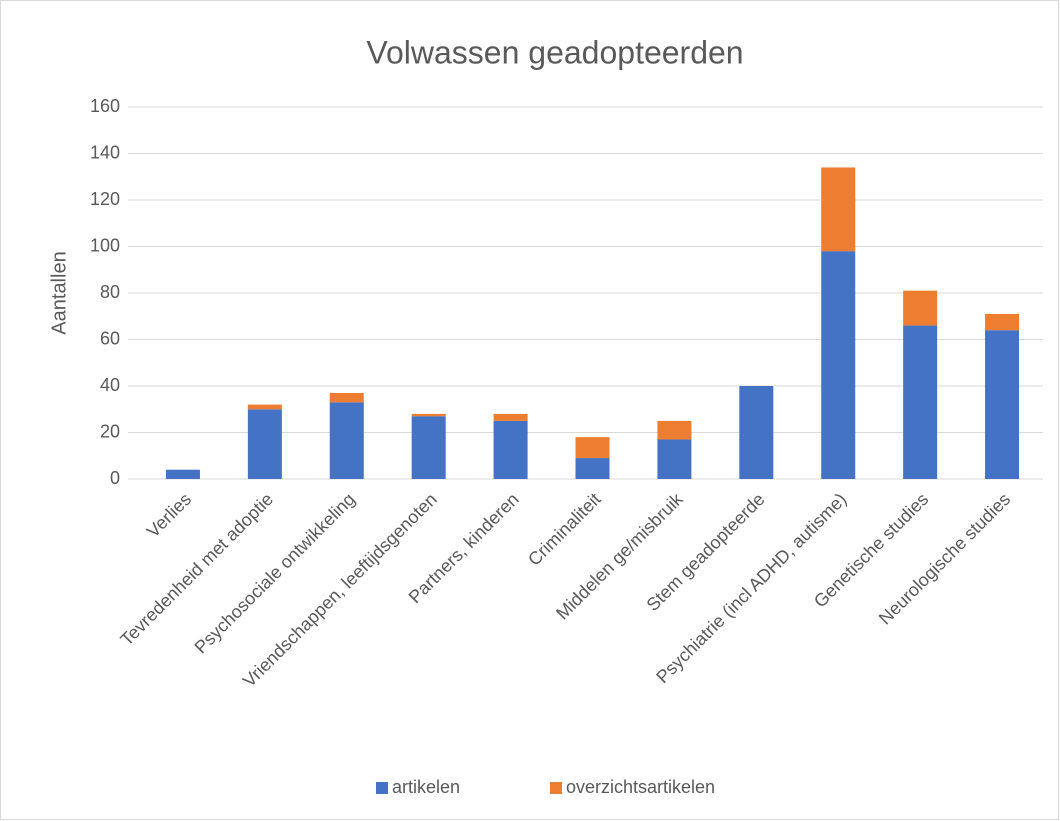  I want to click on y-tick-label: 80, so click(110, 292).